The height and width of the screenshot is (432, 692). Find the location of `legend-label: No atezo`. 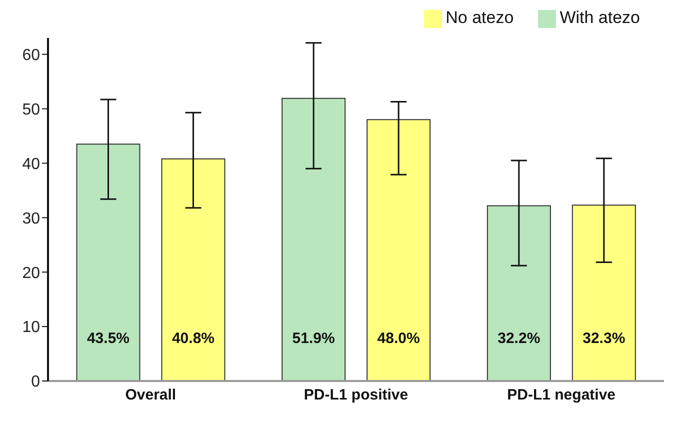

legend-label: No atezo is located at coordinates (480, 17).